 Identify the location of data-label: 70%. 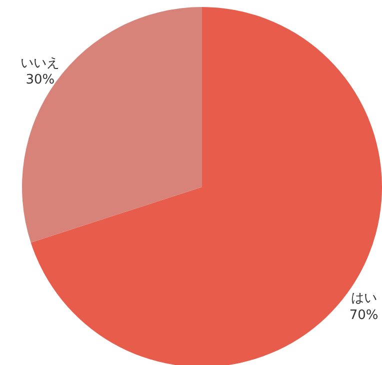
(363, 315).